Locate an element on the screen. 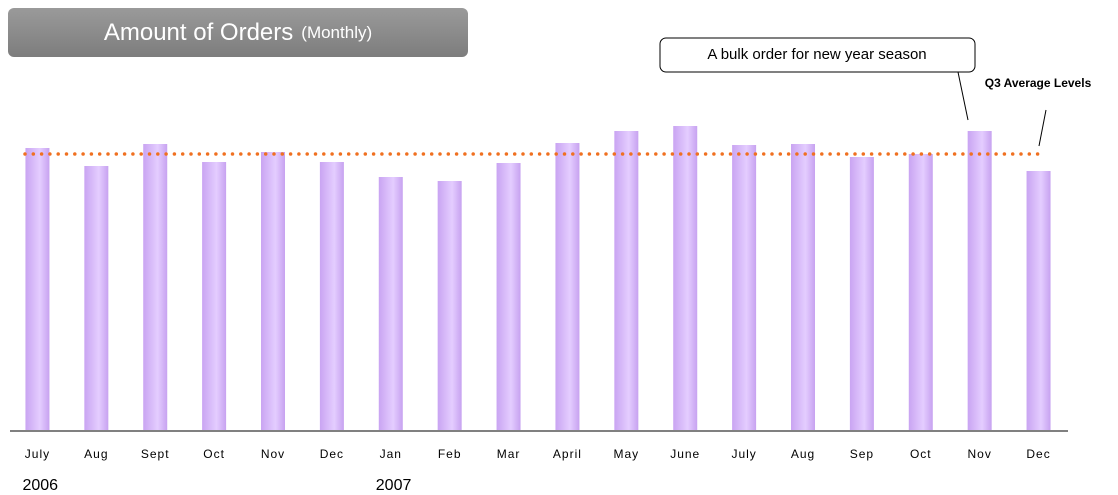 The image size is (1118, 495). x-tick-label: Jan is located at coordinates (391, 454).